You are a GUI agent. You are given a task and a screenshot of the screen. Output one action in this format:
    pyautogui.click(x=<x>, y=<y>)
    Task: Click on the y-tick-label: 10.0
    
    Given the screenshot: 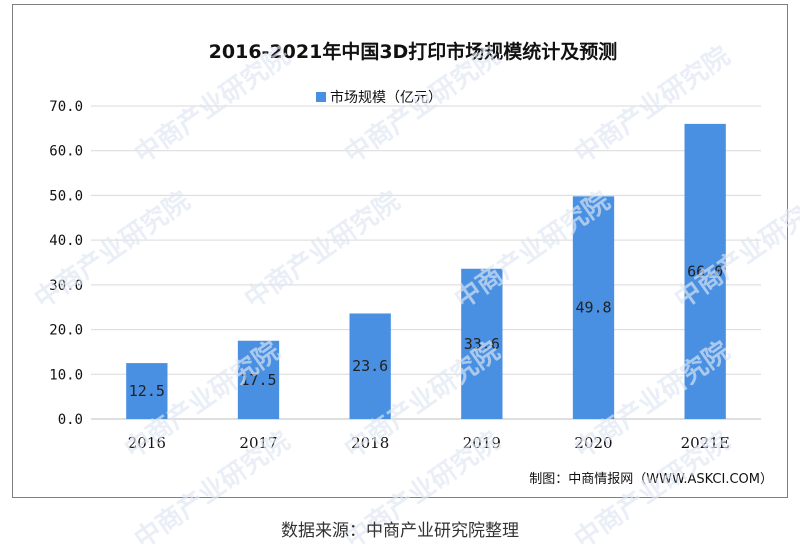 What is the action you would take?
    pyautogui.click(x=66, y=375)
    